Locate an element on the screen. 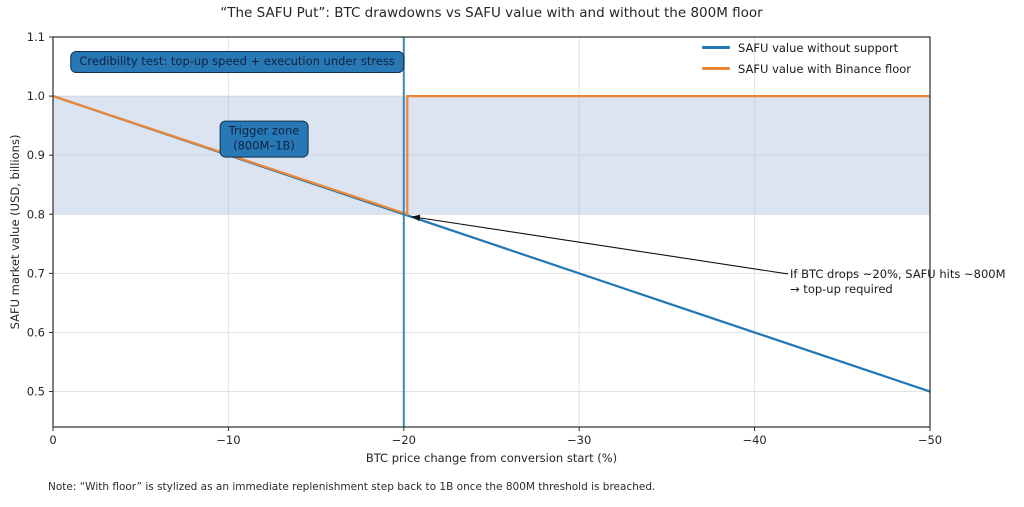  x-tick-label: −30 is located at coordinates (579, 440).